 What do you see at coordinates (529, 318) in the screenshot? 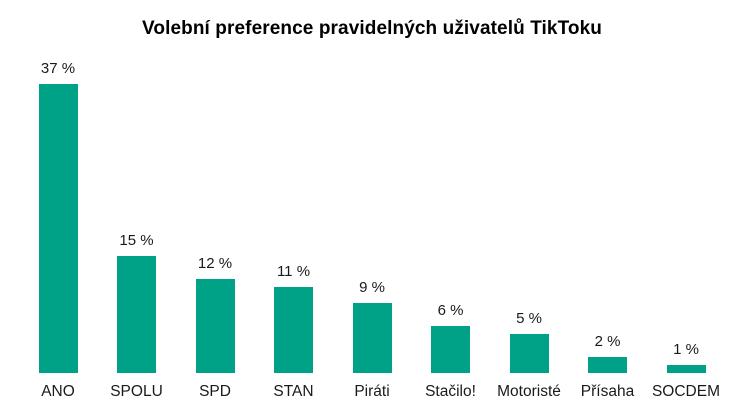
I see `bar-value-label: 5 %` at bounding box center [529, 318].